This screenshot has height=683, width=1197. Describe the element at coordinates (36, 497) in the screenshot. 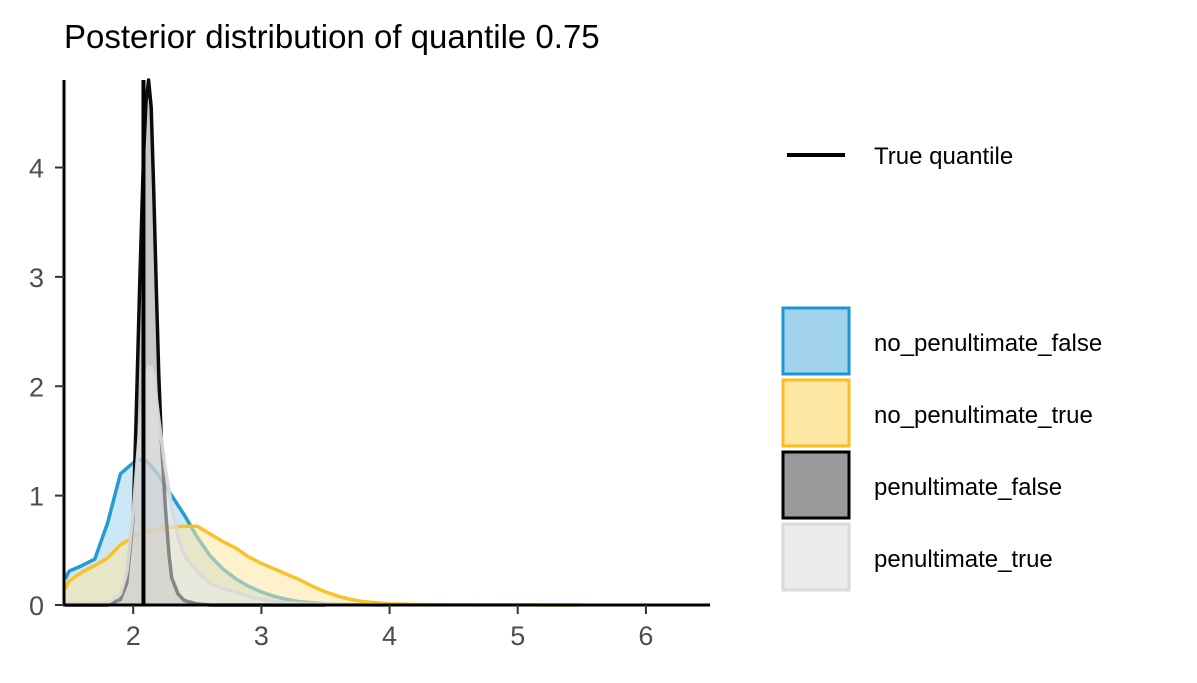

I see `y-tick-label-1: 1` at that location.